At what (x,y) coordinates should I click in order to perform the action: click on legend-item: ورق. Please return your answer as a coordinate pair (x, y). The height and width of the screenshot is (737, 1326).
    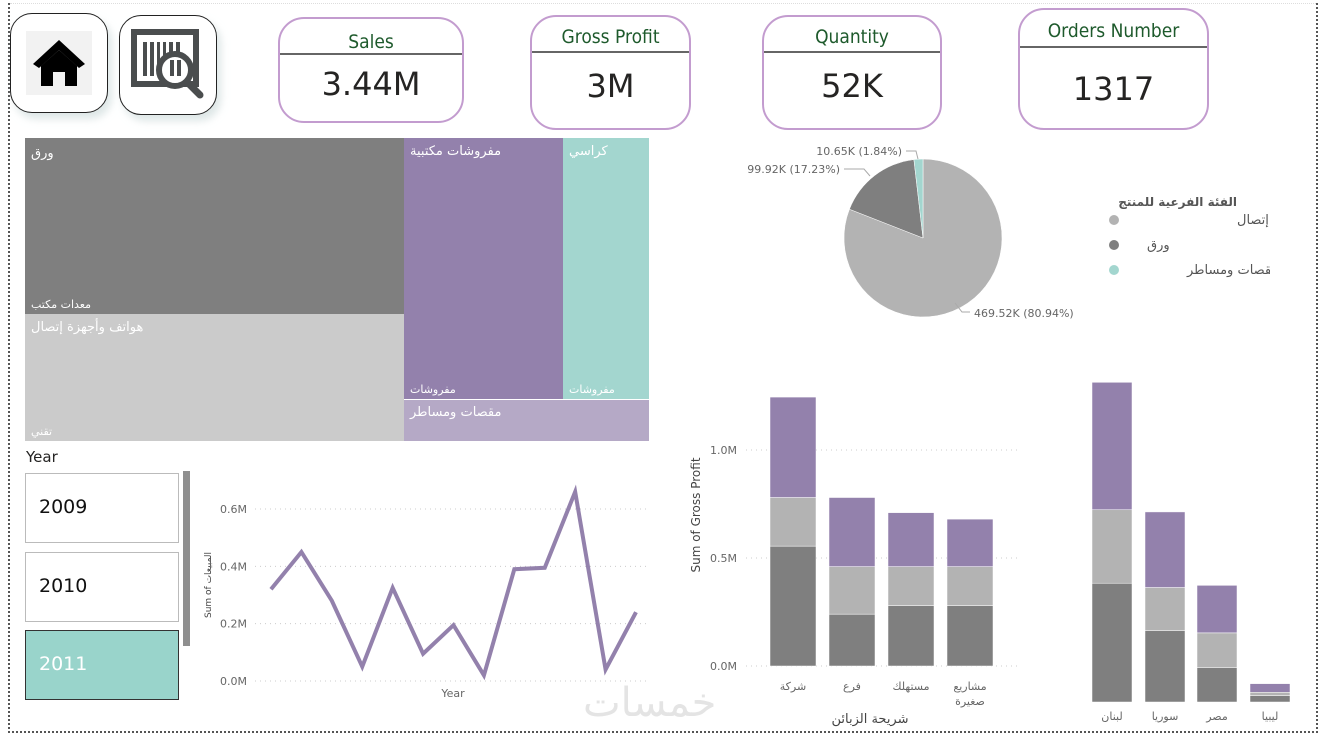
    Looking at the image, I should click on (1158, 245).